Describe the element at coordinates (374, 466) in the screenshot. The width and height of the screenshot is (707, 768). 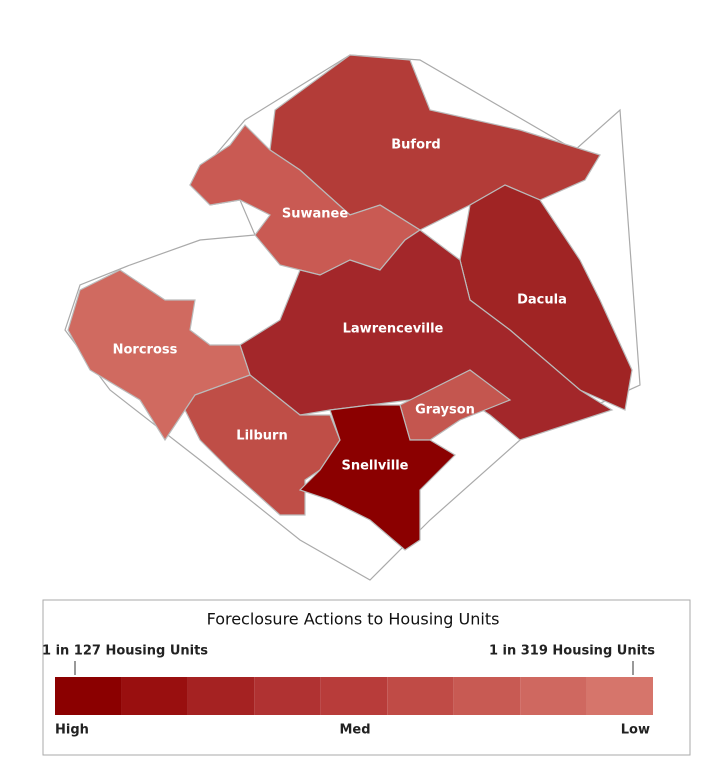
I see `region-label: Snellville` at that location.